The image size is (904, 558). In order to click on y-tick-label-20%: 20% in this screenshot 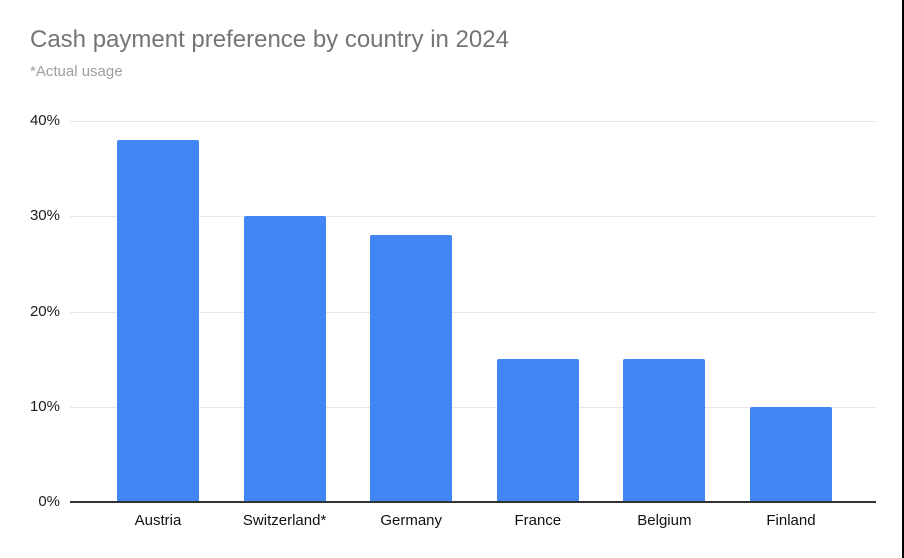, I will do `click(44, 311)`.